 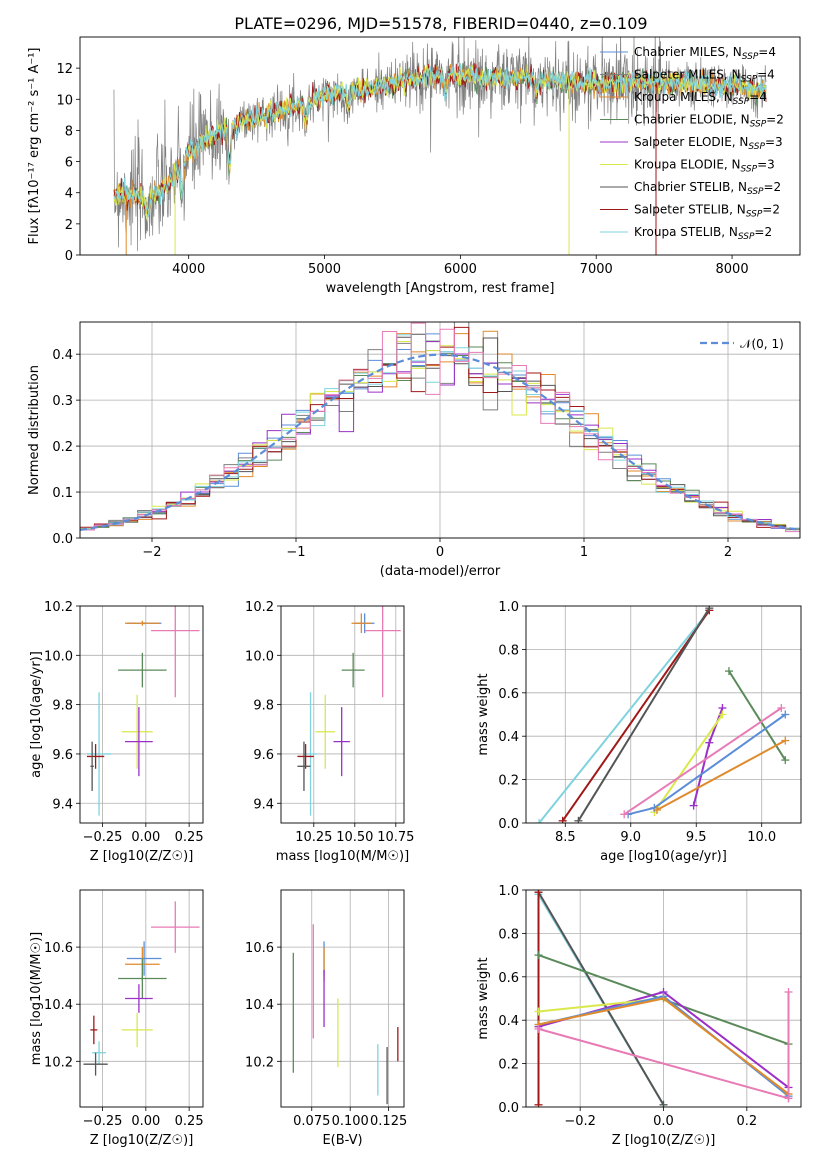 I want to click on x-tick-label: 8000, so click(x=732, y=269).